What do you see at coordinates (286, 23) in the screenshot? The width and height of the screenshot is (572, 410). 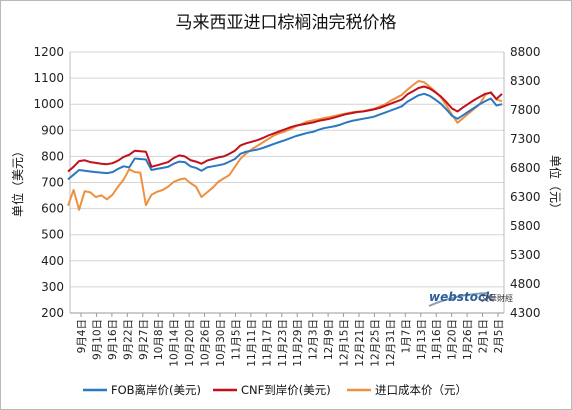 I see `chart-title: 马来西亚进口棕榈油完税价格` at bounding box center [286, 23].